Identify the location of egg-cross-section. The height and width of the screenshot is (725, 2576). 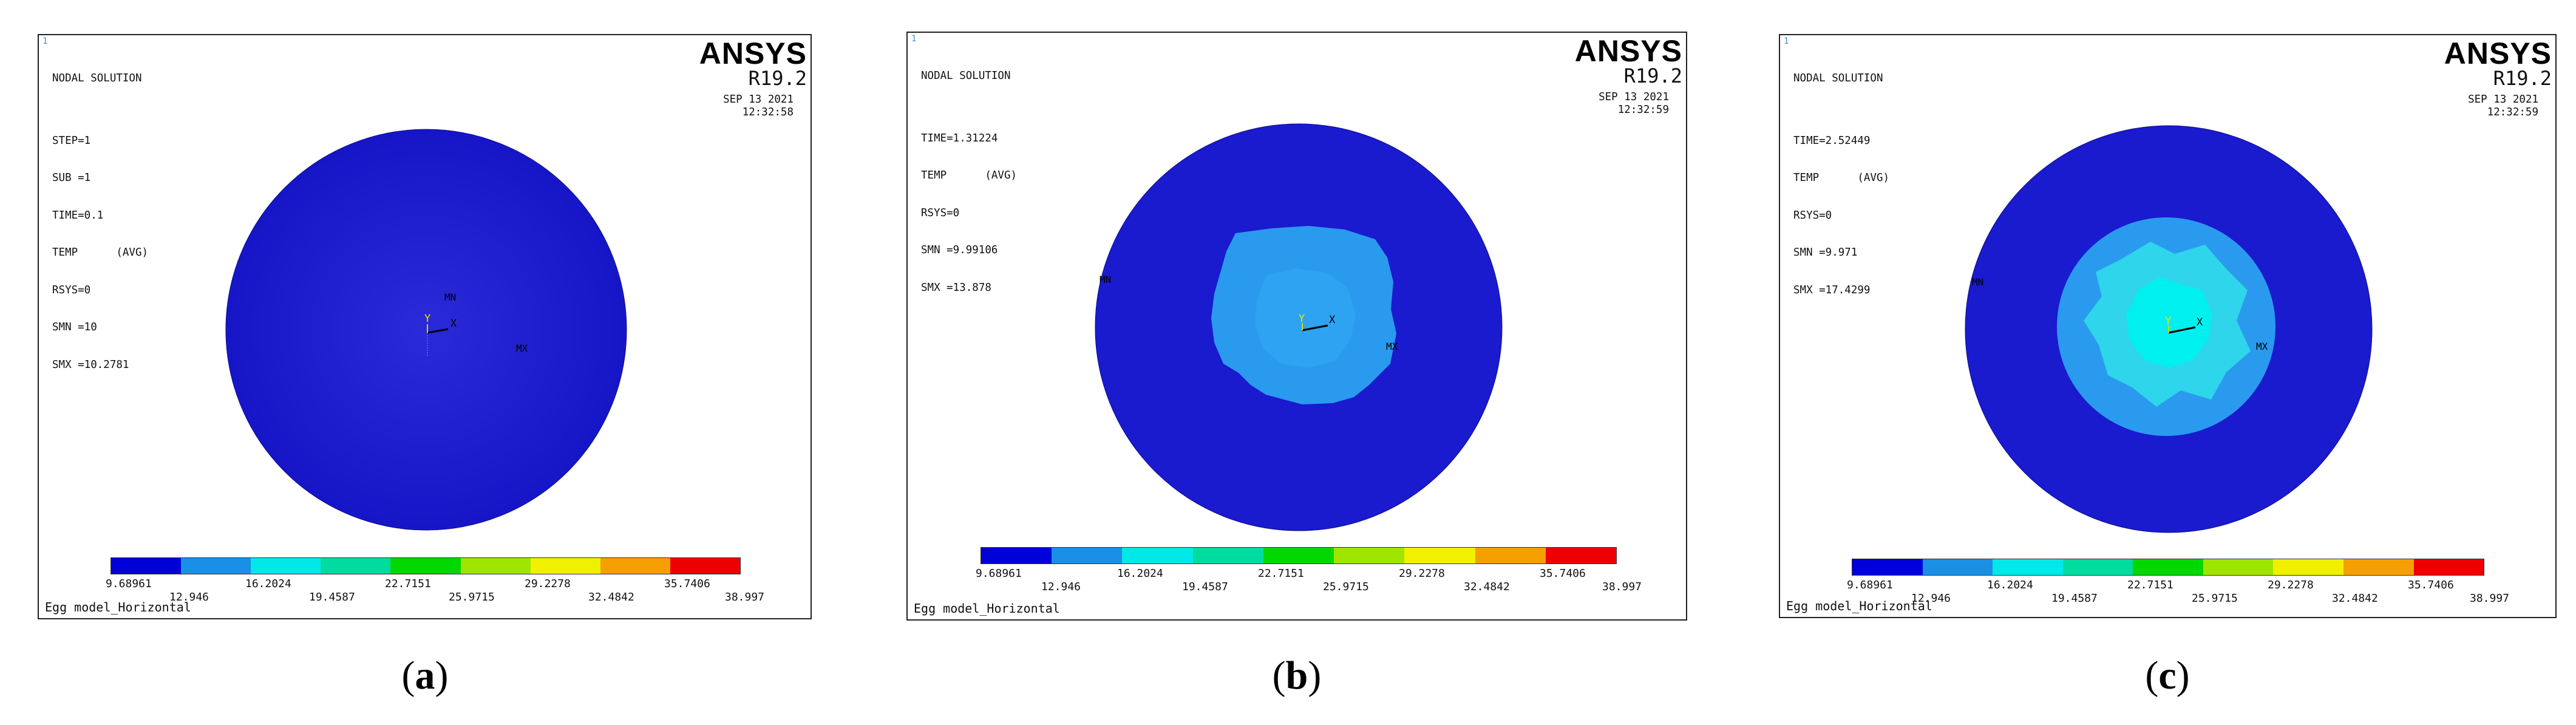
(426, 330).